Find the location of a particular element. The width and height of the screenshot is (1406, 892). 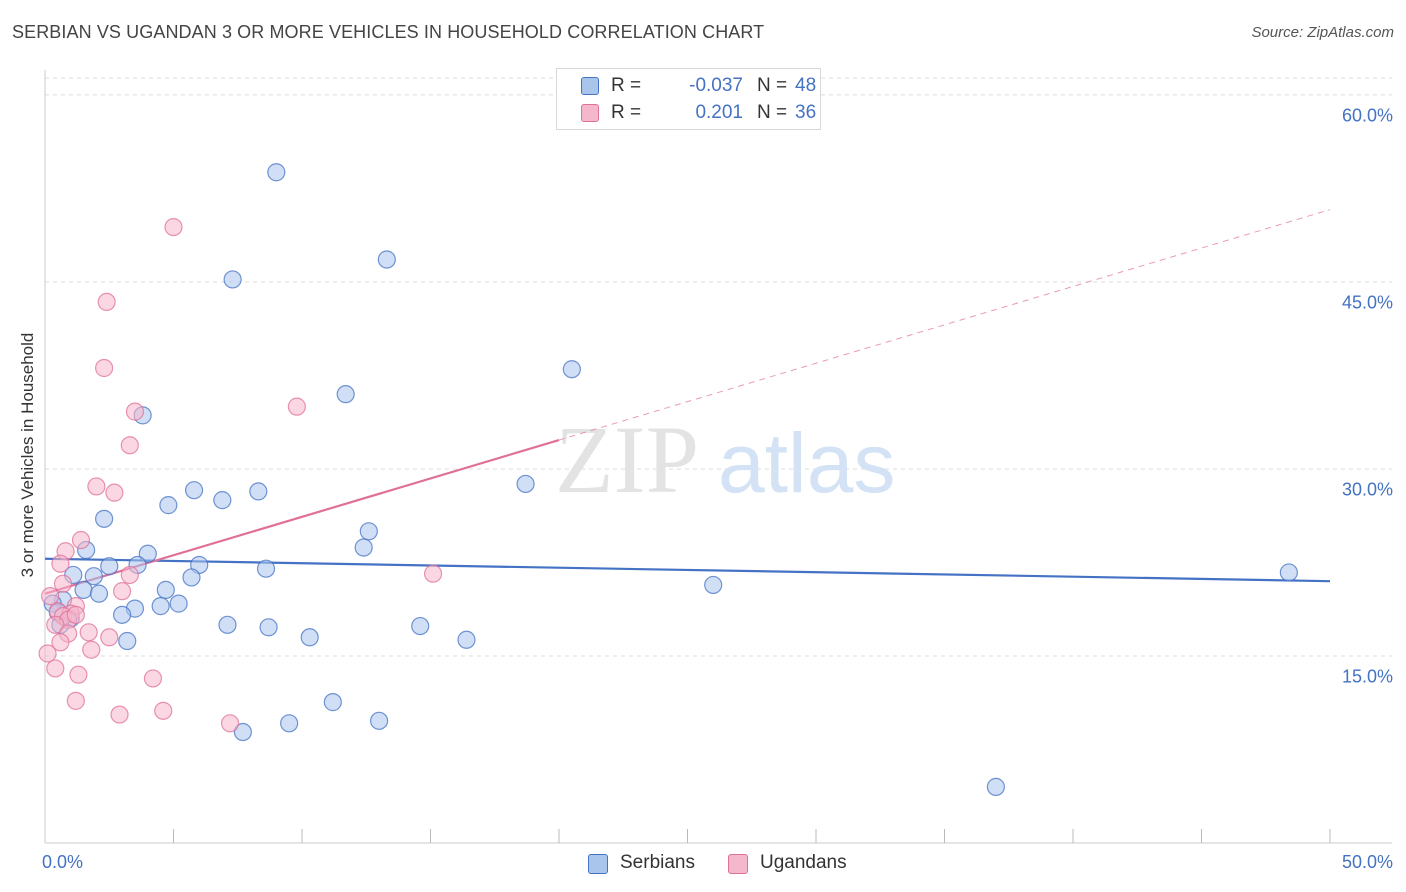

legend-r-value: 0.201 is located at coordinates (719, 112).